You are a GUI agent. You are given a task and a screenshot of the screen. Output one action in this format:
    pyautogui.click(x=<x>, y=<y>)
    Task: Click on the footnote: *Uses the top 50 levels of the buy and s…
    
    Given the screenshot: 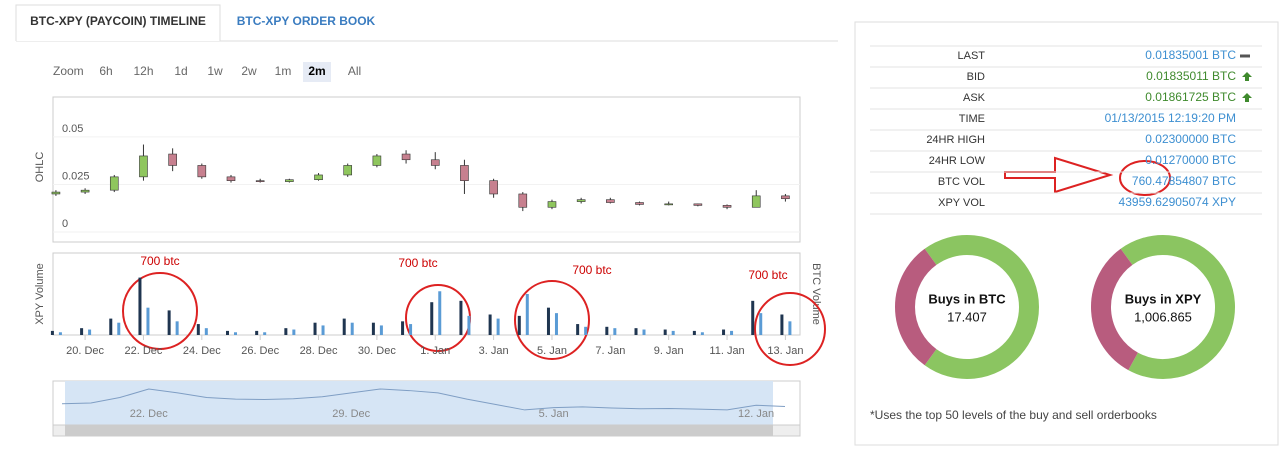 What is the action you would take?
    pyautogui.click(x=1013, y=415)
    